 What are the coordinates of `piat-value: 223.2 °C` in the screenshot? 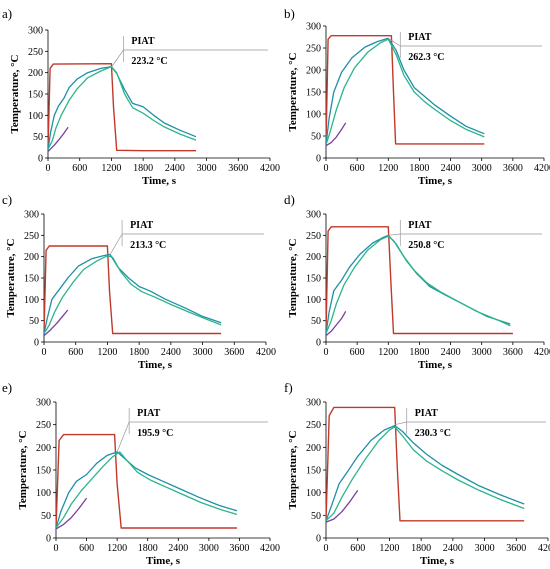 It's located at (149, 61).